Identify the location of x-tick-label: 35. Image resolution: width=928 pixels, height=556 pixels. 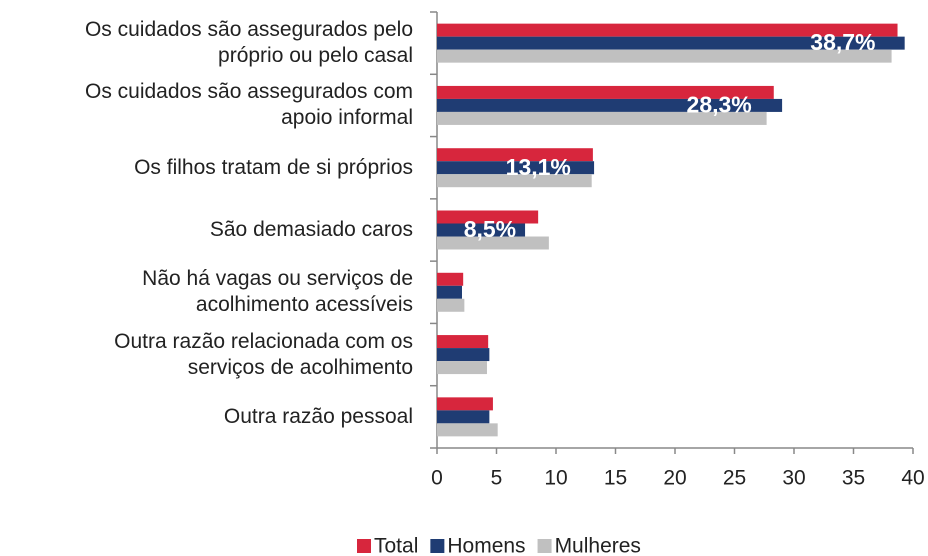
(853, 478).